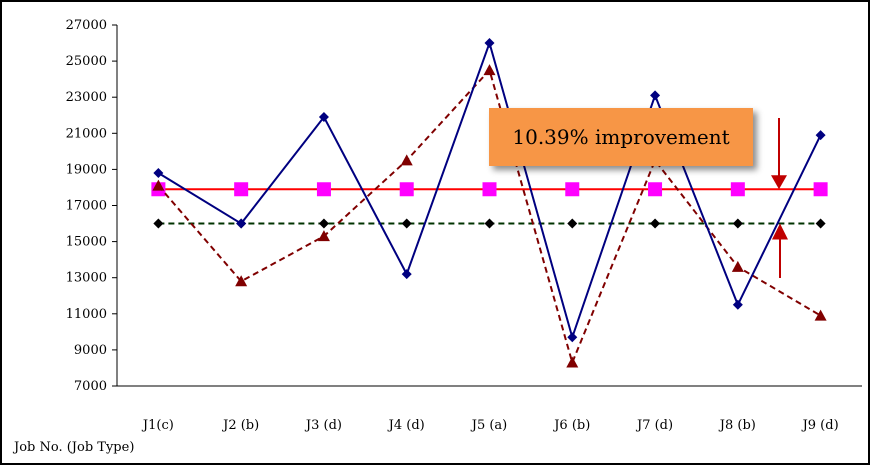 The image size is (870, 465). I want to click on x-tick-label: J3 (d), so click(323, 425).